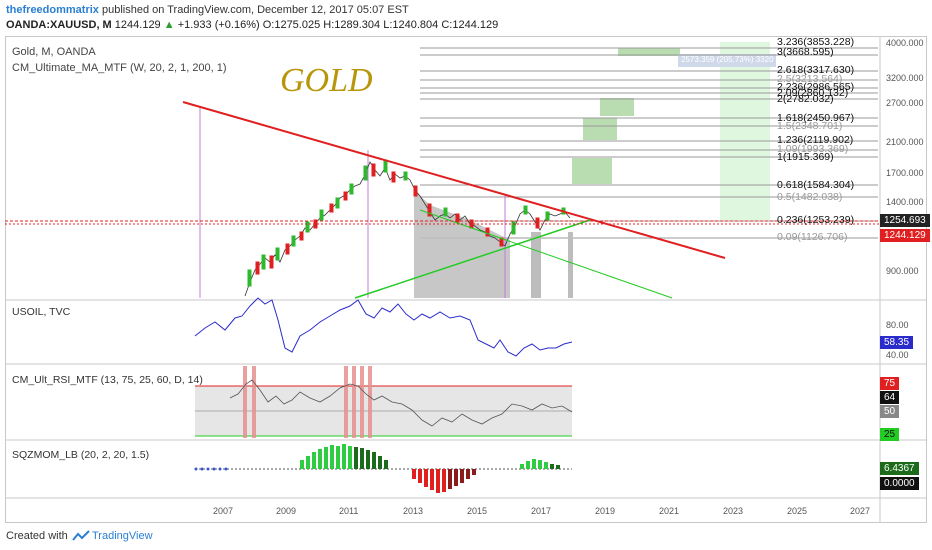 The height and width of the screenshot is (550, 932). I want to click on fib-level-label: 2.236(2986.565), so click(816, 87).